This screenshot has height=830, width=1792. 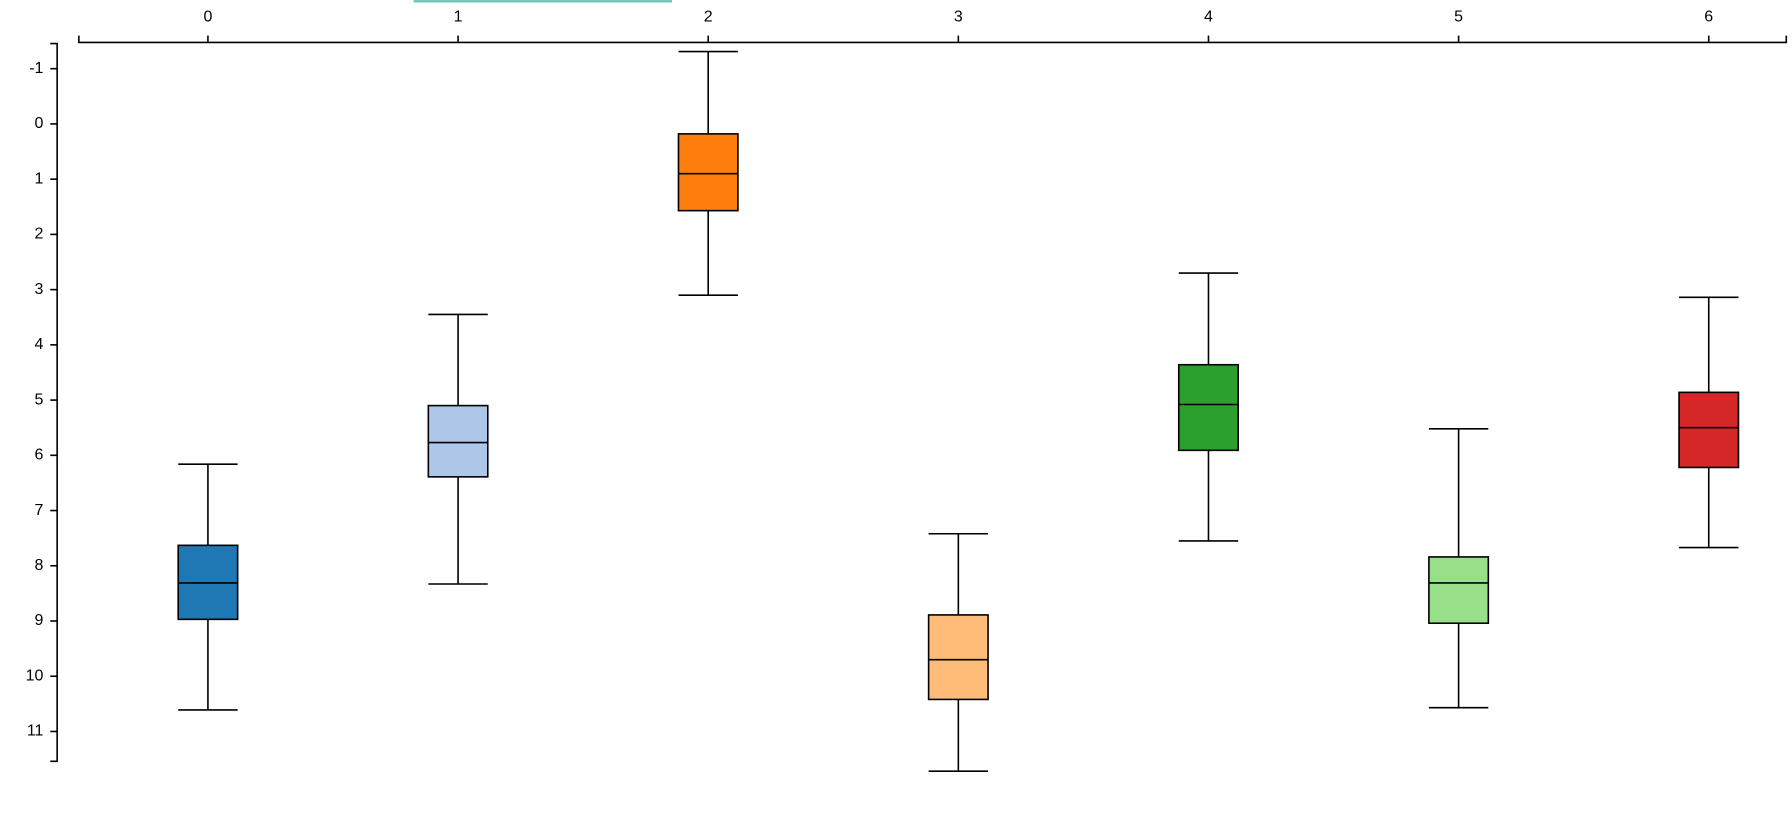 What do you see at coordinates (39, 123) in the screenshot?
I see `y-tick-label: 0` at bounding box center [39, 123].